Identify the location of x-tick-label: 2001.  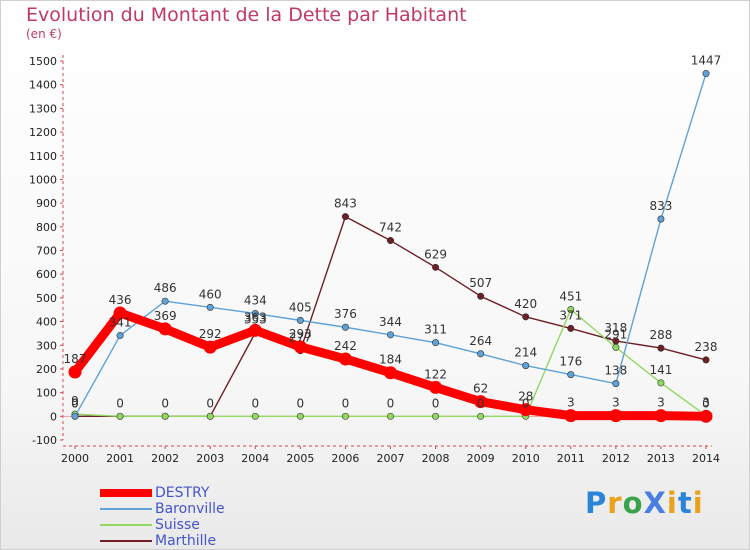
(120, 458).